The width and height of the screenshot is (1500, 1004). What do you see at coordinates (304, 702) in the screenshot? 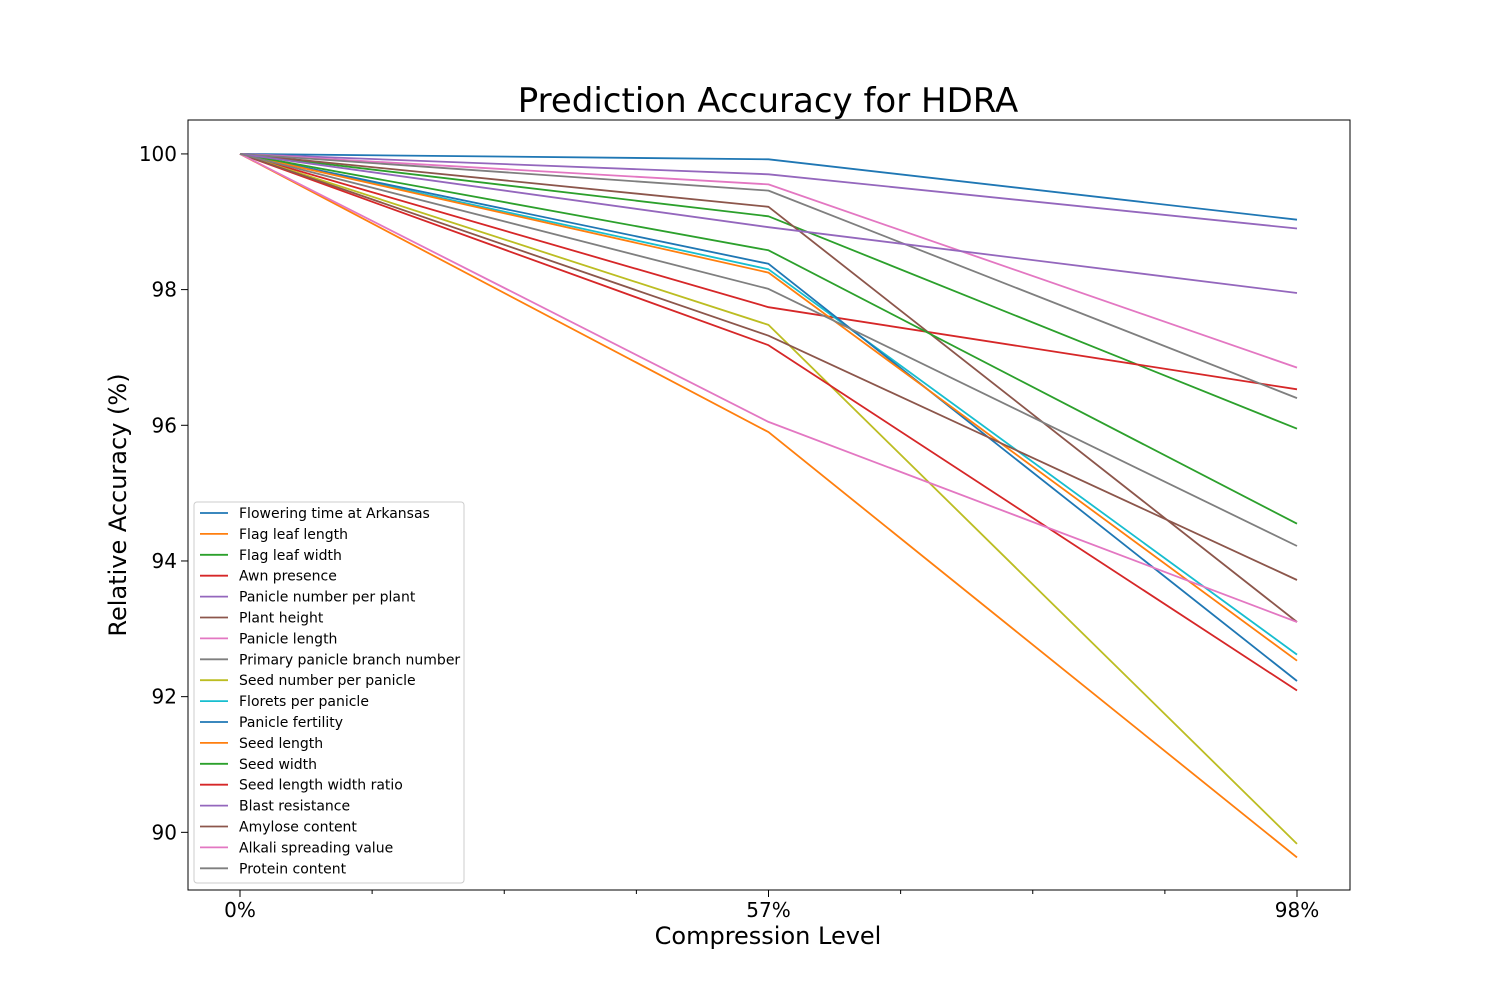
I see `legend-label: Florets per panicle` at bounding box center [304, 702].